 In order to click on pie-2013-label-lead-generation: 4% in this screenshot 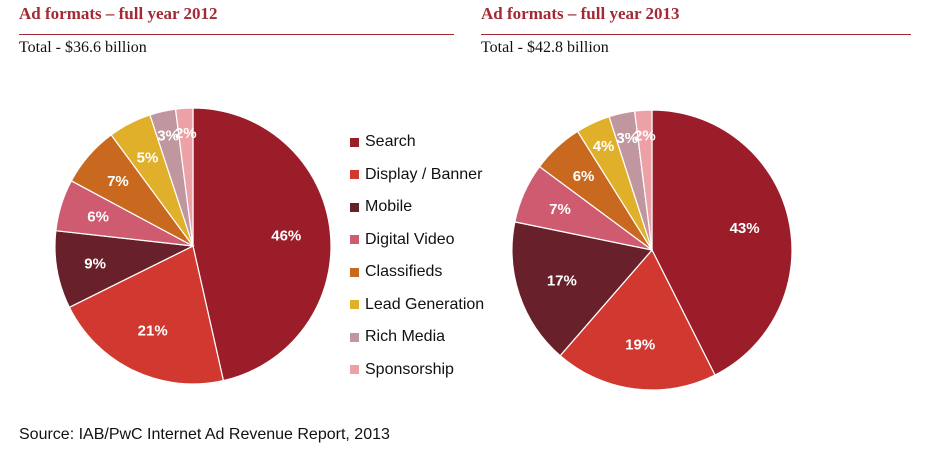, I will do `click(604, 146)`.